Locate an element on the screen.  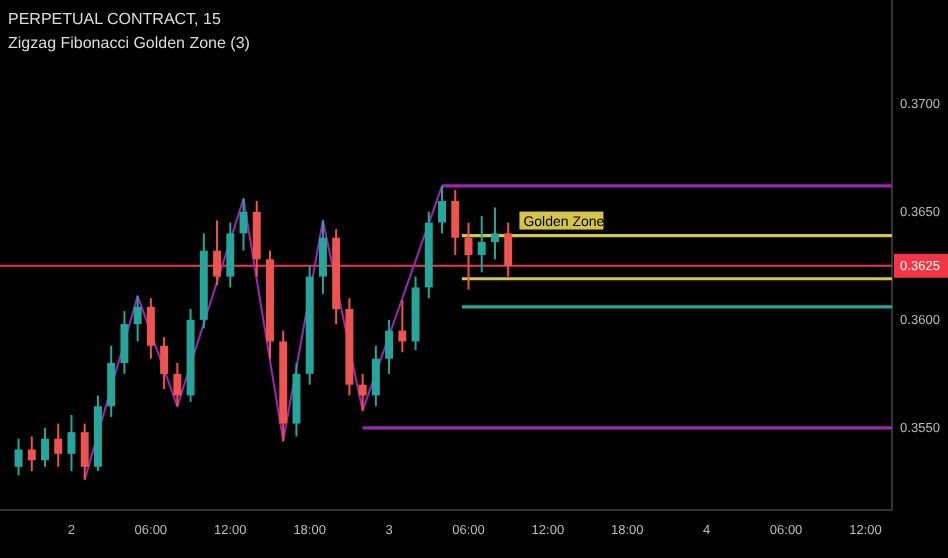
text: Zigzag Fibonacci Golden Zone (3) is located at coordinates (129, 43).